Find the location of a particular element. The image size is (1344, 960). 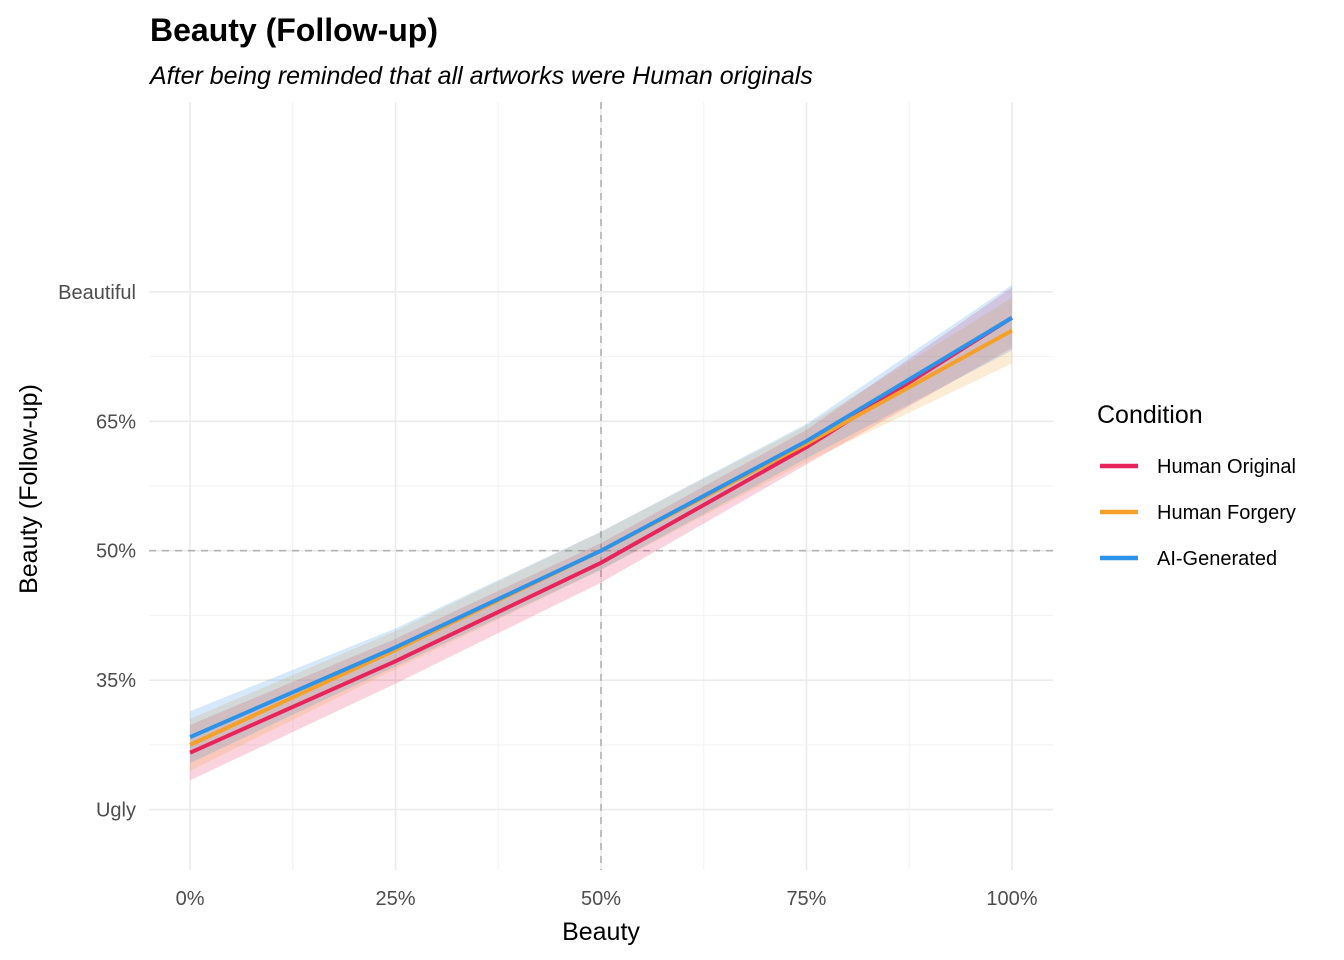

y-tick-labels: Ugly 35% 50% 65% Beautiful is located at coordinates (97, 552).